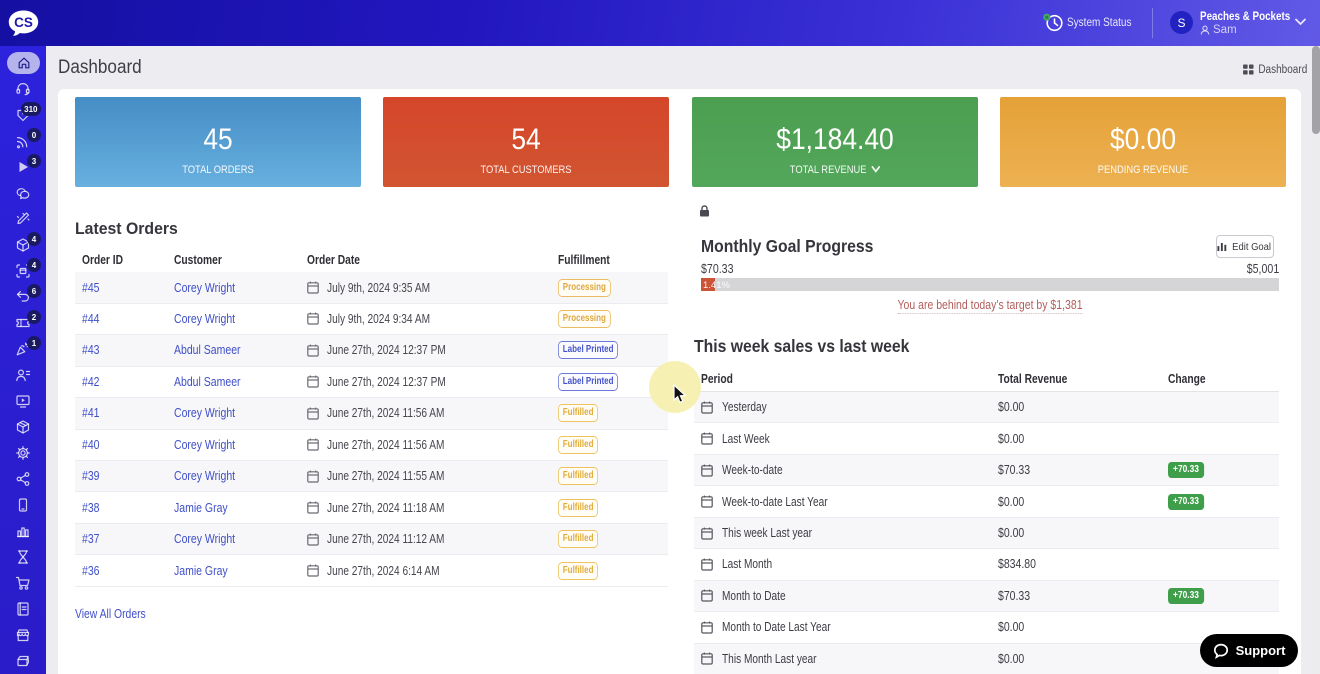 The height and width of the screenshot is (674, 1320). What do you see at coordinates (23, 22) in the screenshot?
I see `svg-text: CS` at bounding box center [23, 22].